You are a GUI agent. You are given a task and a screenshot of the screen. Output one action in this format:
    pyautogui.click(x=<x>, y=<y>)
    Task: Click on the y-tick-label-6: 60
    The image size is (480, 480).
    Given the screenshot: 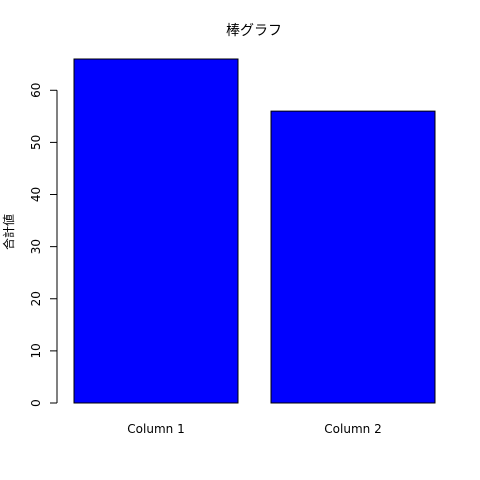 What is the action you would take?
    pyautogui.click(x=36, y=90)
    